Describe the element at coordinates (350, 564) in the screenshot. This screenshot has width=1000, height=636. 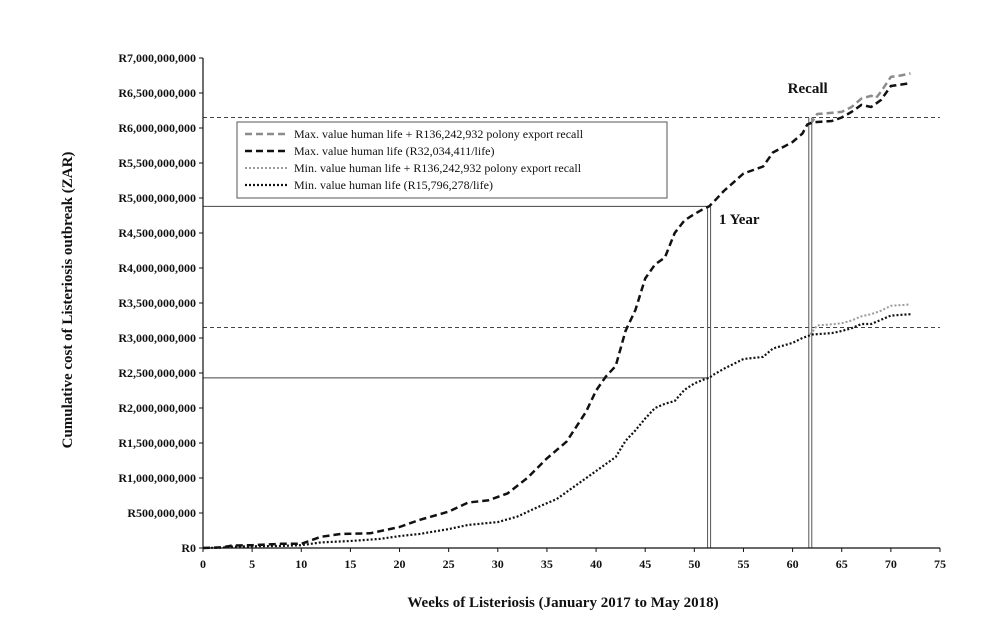
I see `x-tick-label: 15` at that location.